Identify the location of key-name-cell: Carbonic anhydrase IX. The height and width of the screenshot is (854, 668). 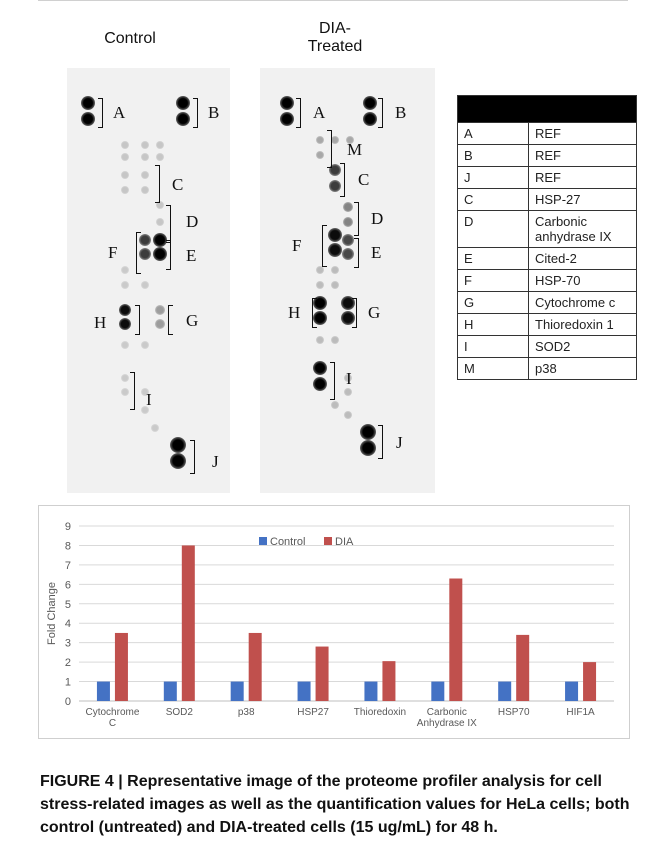
(582, 229).